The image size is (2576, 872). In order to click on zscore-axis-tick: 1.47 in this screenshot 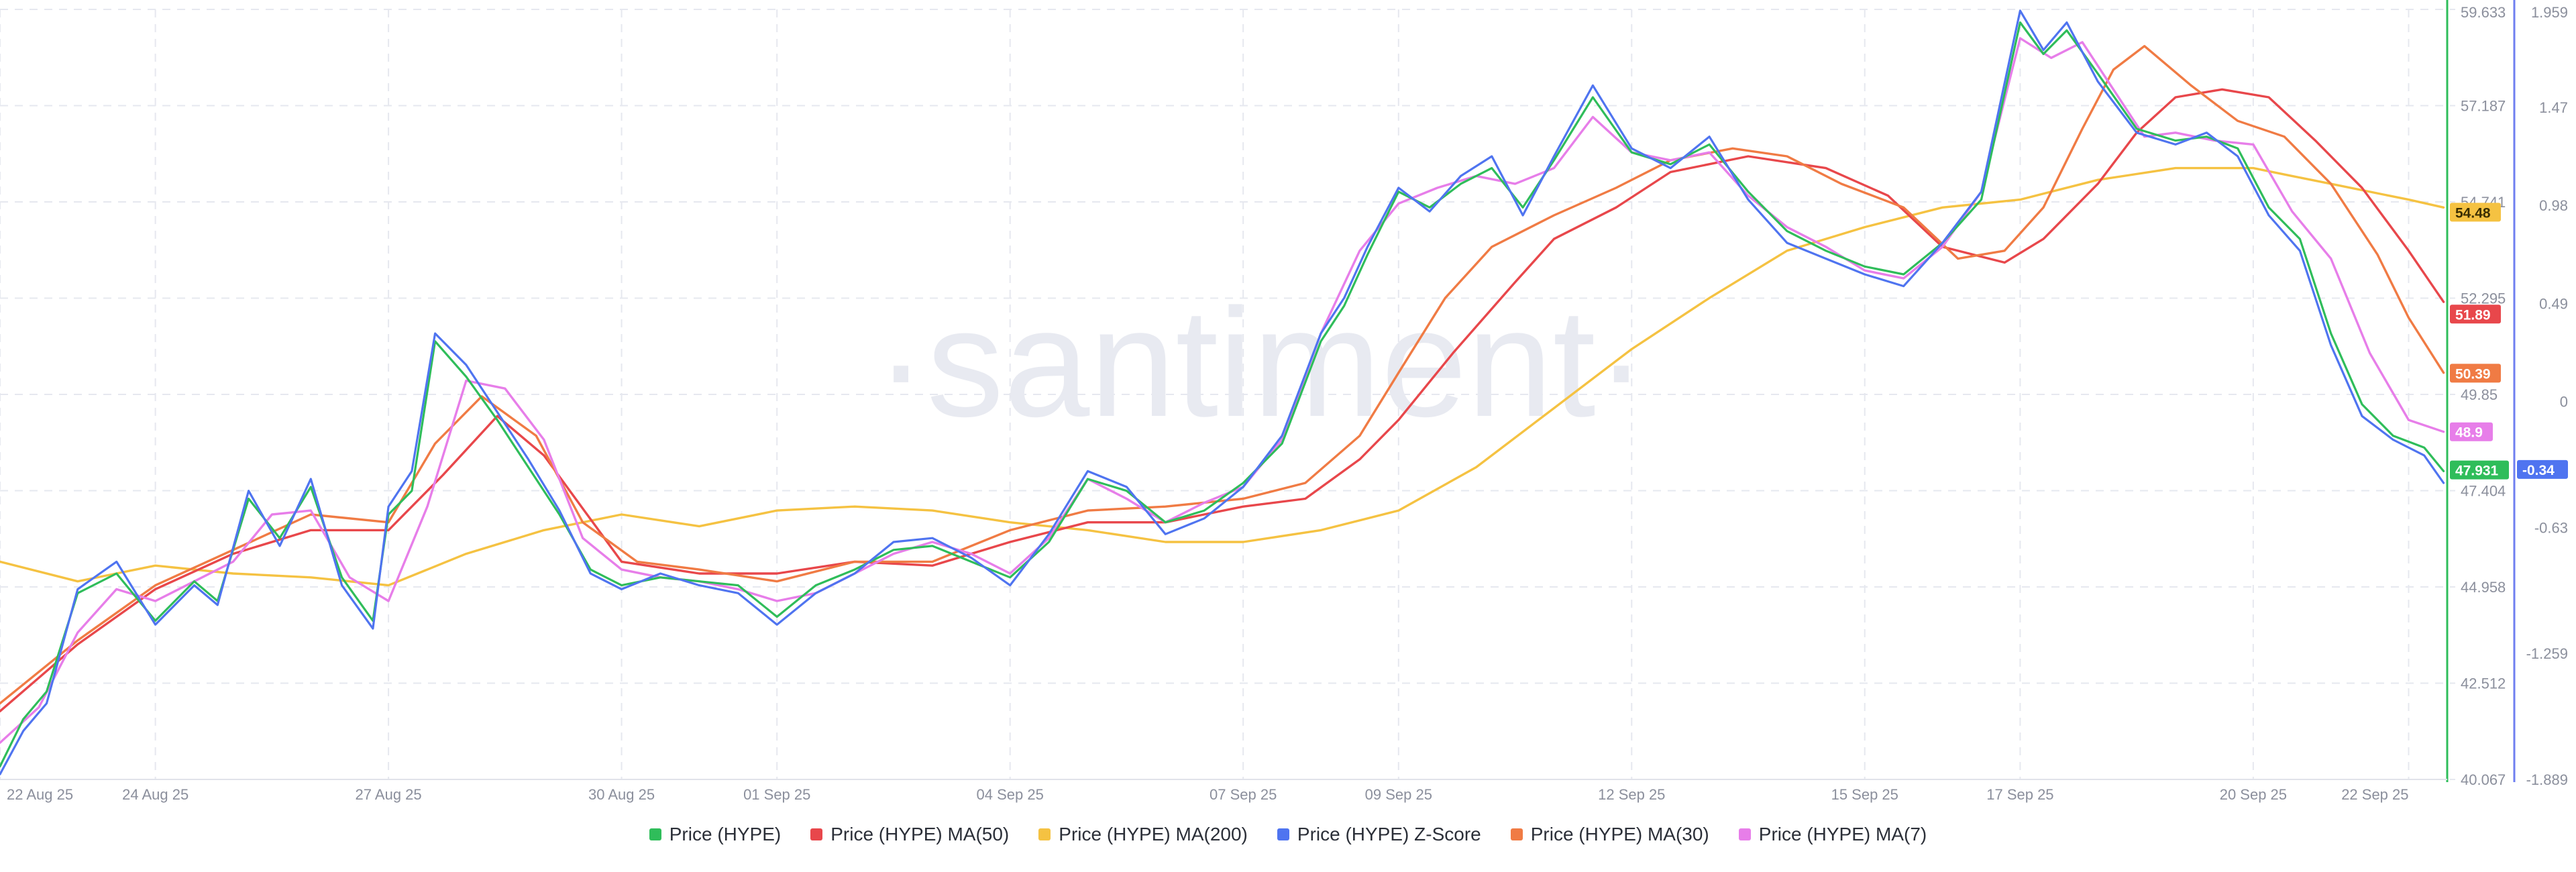, I will do `click(2553, 107)`.